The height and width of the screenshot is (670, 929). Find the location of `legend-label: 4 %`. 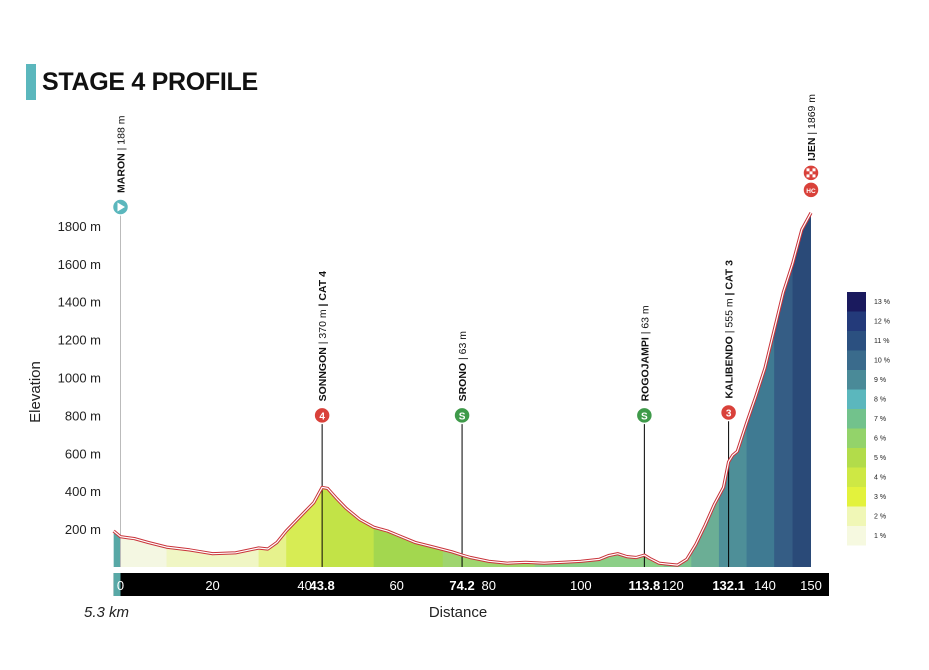

legend-label: 4 % is located at coordinates (880, 478).